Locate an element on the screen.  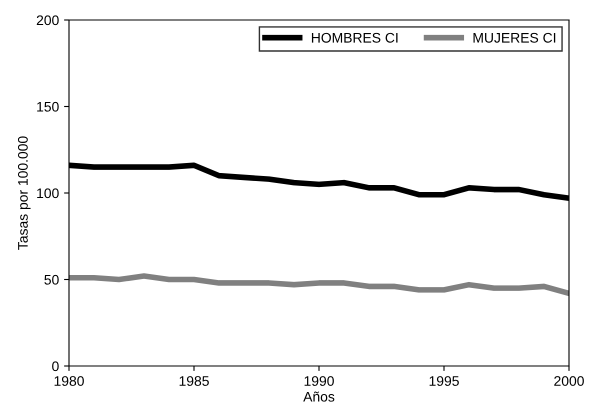
x-axis-title: Años is located at coordinates (318, 397).